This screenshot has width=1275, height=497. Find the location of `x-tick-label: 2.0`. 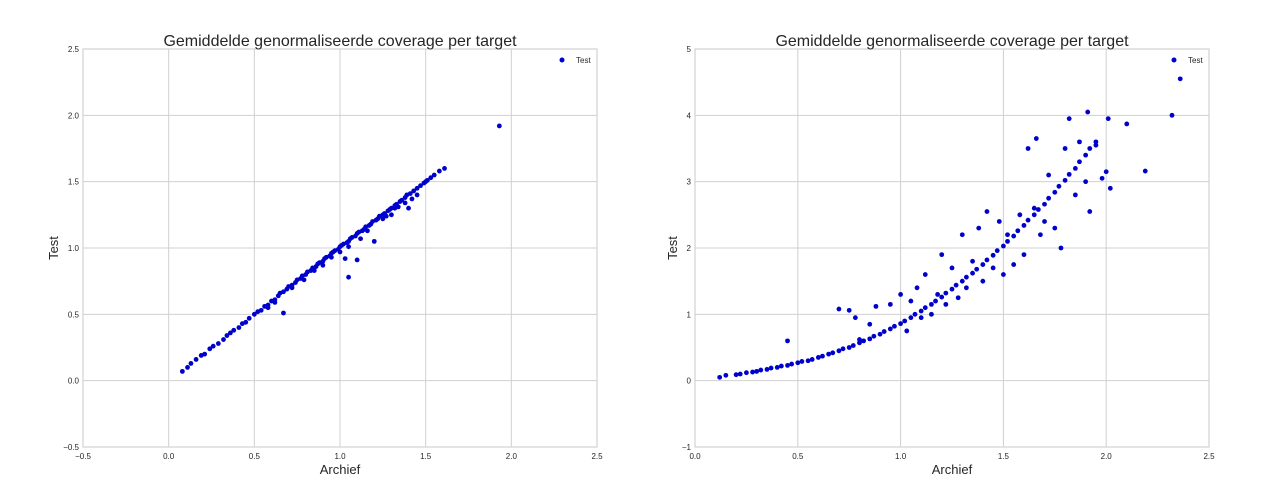

x-tick-label: 2.0 is located at coordinates (1107, 456).